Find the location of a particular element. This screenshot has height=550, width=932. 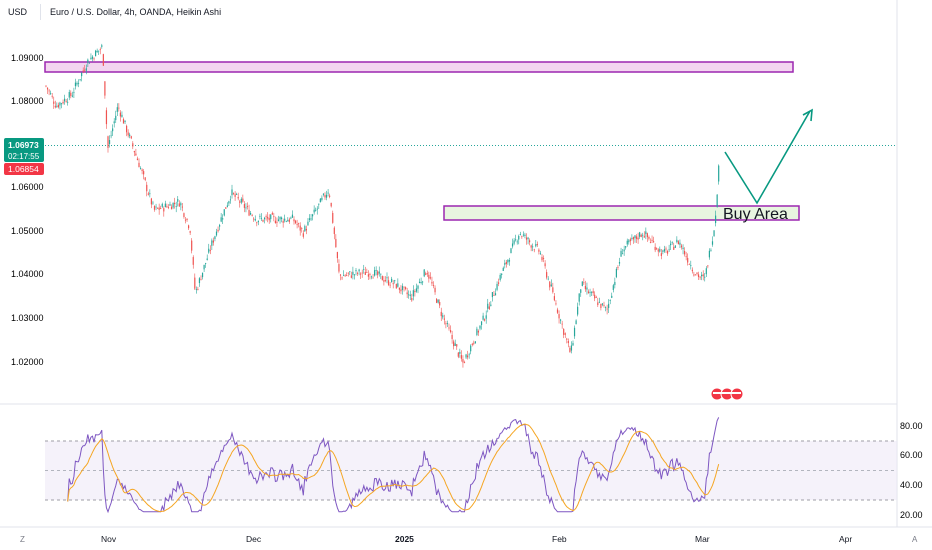

economic-events-icon is located at coordinates (727, 394).